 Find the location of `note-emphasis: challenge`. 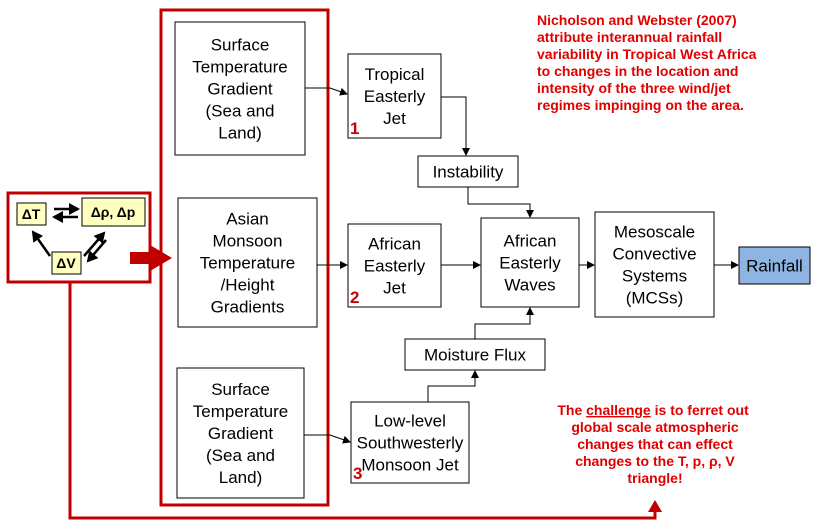

note-emphasis: challenge is located at coordinates (618, 410).